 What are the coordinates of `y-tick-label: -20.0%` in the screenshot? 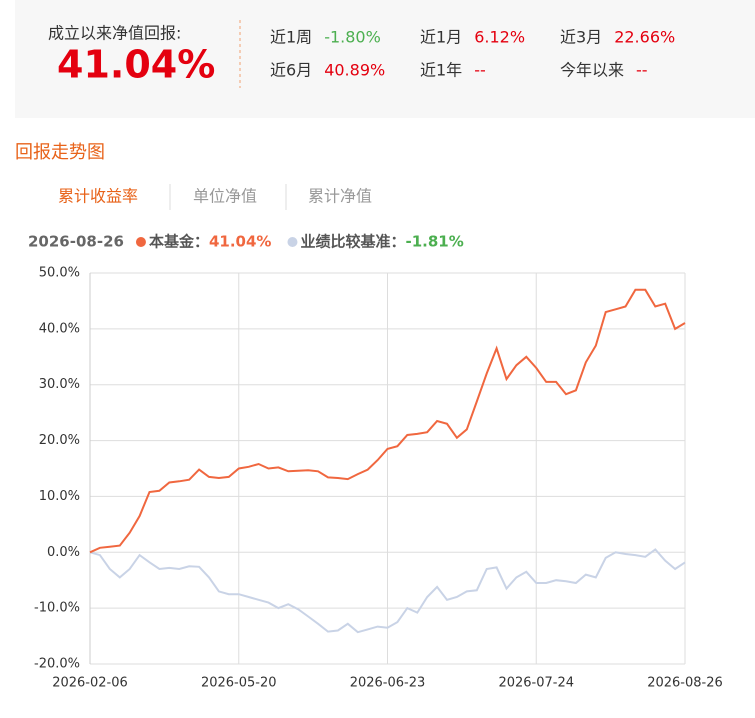 It's located at (57, 664).